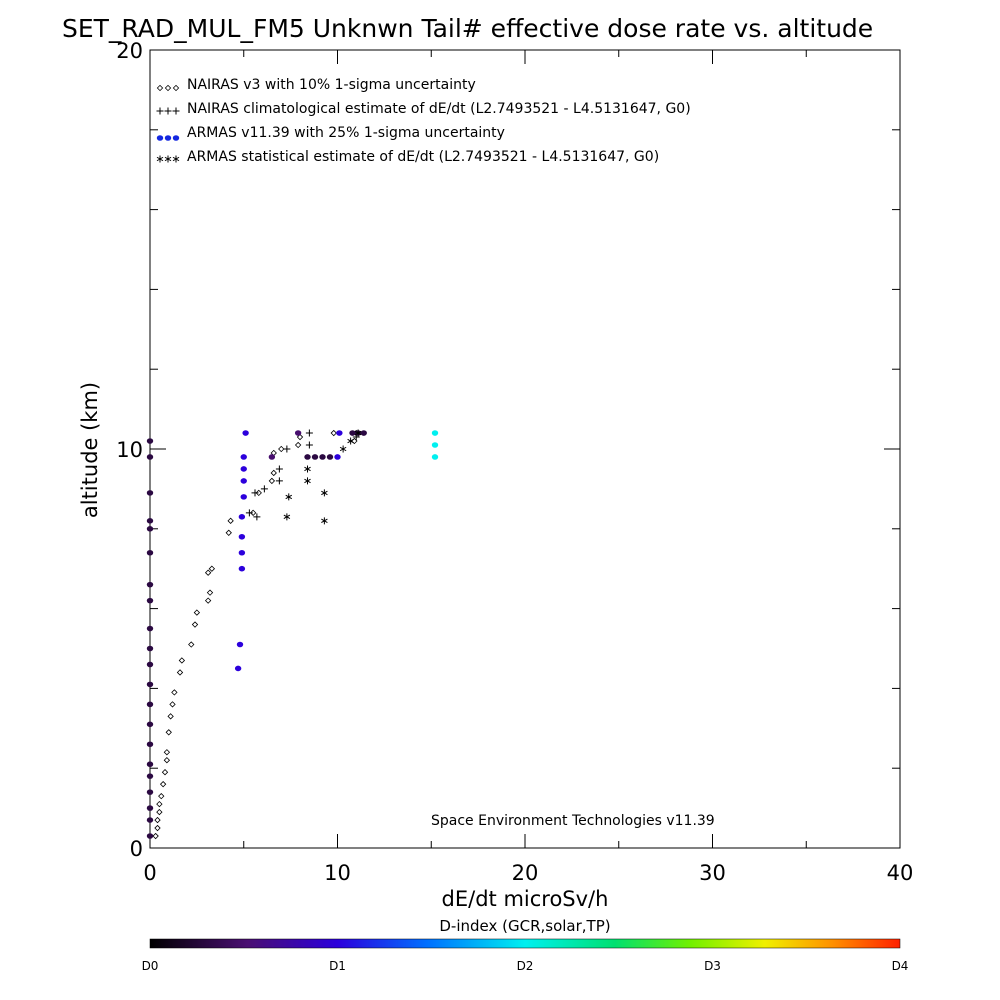  Describe the element at coordinates (573, 821) in the screenshot. I see `credit-text: Space Environment Technologies v11.39` at that location.